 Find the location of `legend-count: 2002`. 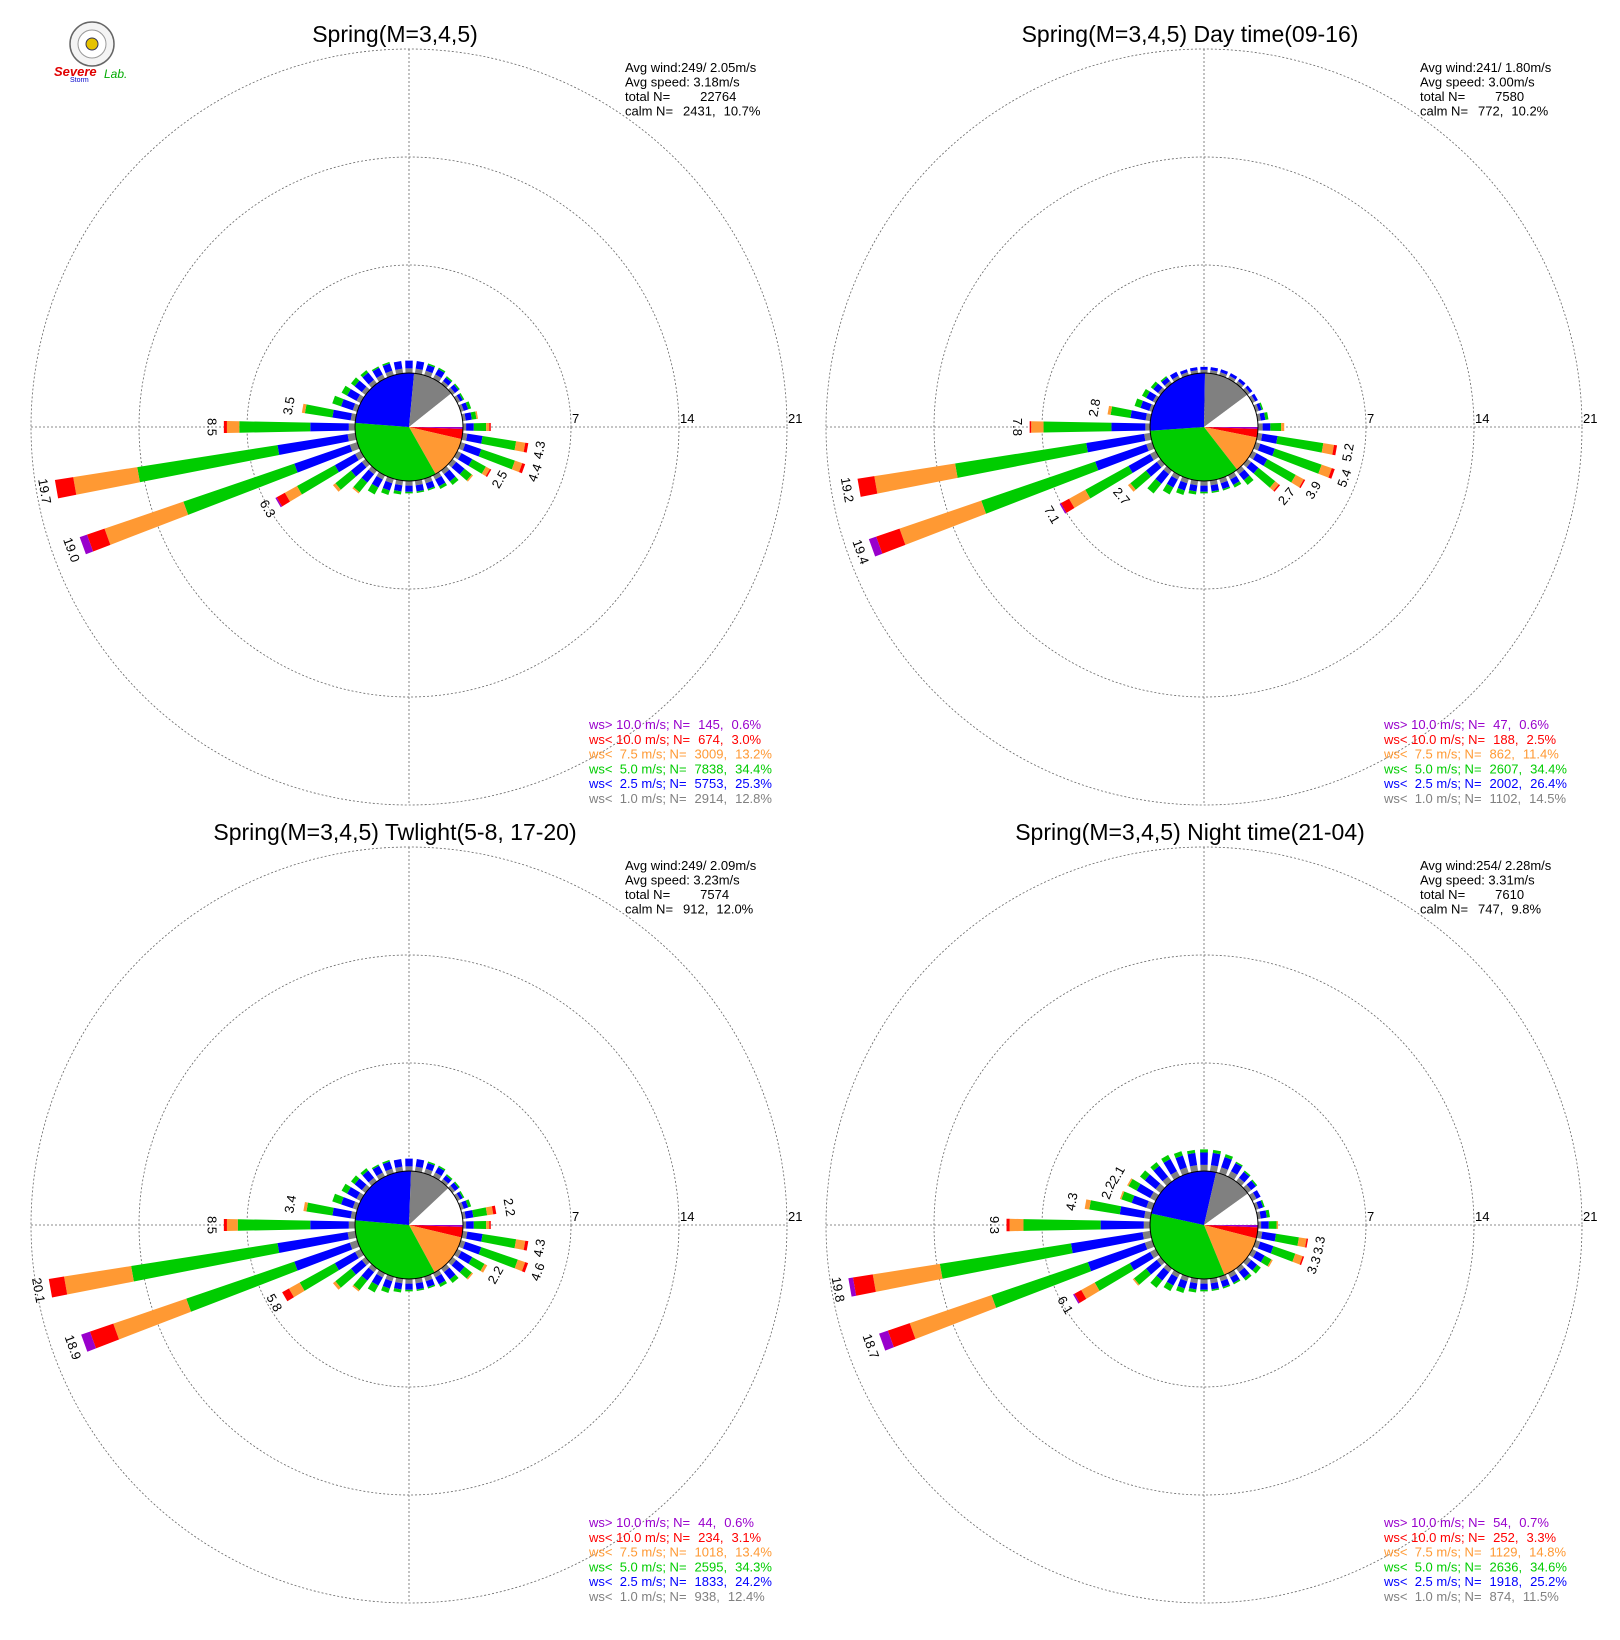

legend-count: 2002 is located at coordinates (1504, 783).